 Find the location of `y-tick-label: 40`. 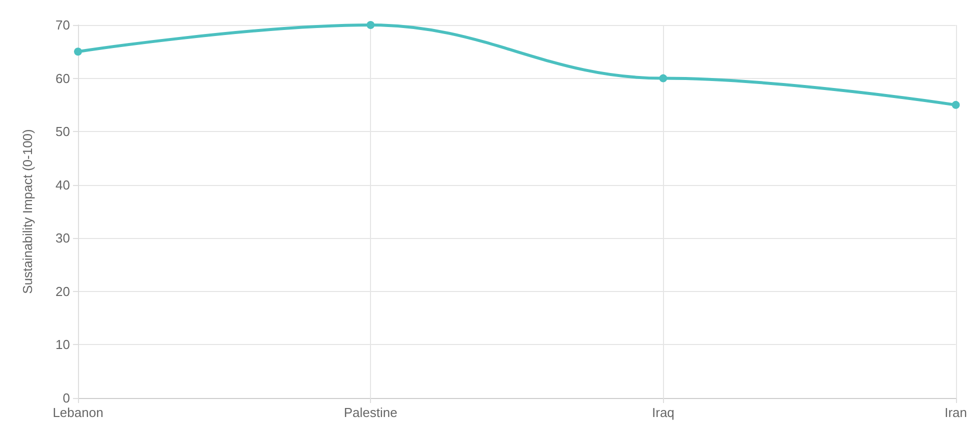

y-tick-label: 40 is located at coordinates (63, 184).